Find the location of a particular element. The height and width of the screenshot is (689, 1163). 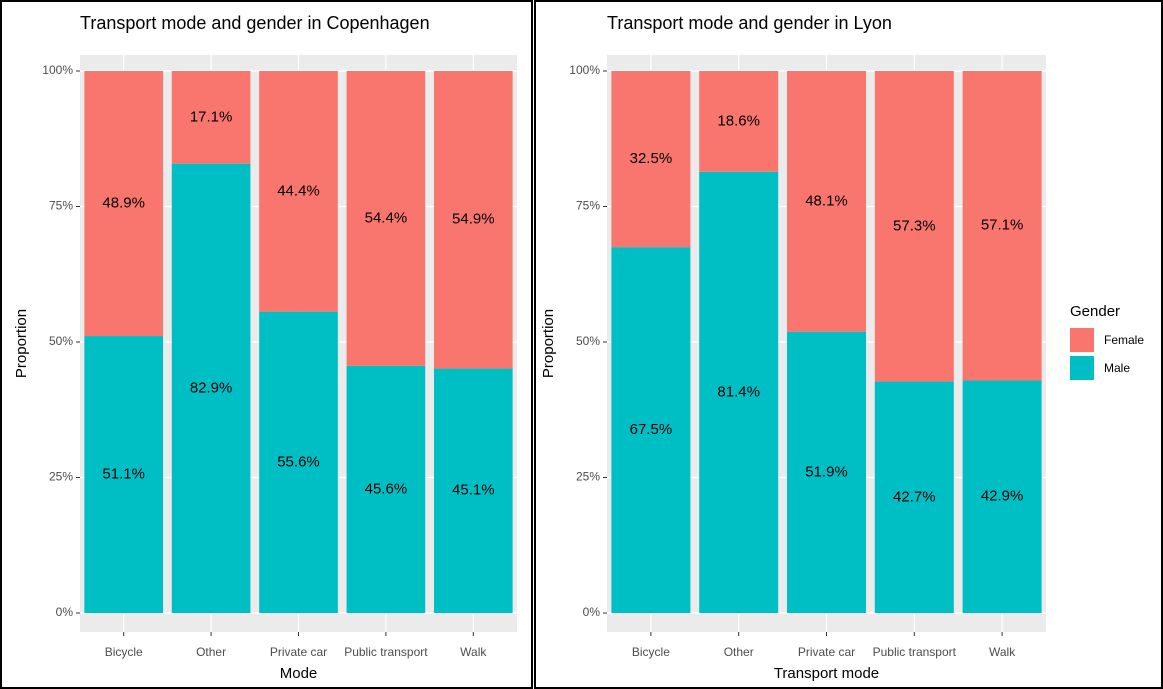

data-label: 67.5% is located at coordinates (651, 429).